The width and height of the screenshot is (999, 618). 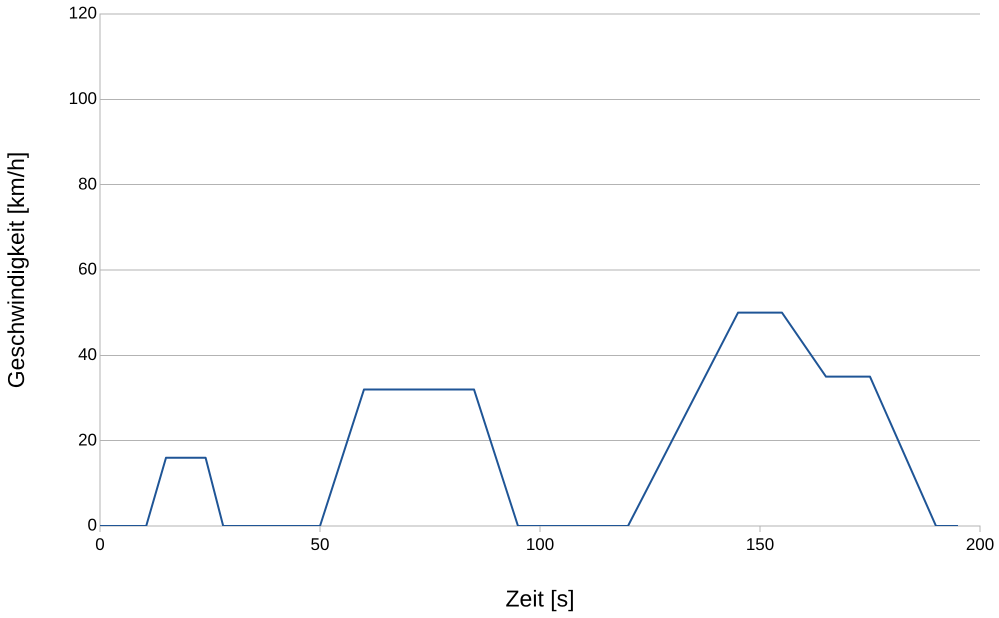 I want to click on y-tick-label: 60, so click(x=87, y=269).